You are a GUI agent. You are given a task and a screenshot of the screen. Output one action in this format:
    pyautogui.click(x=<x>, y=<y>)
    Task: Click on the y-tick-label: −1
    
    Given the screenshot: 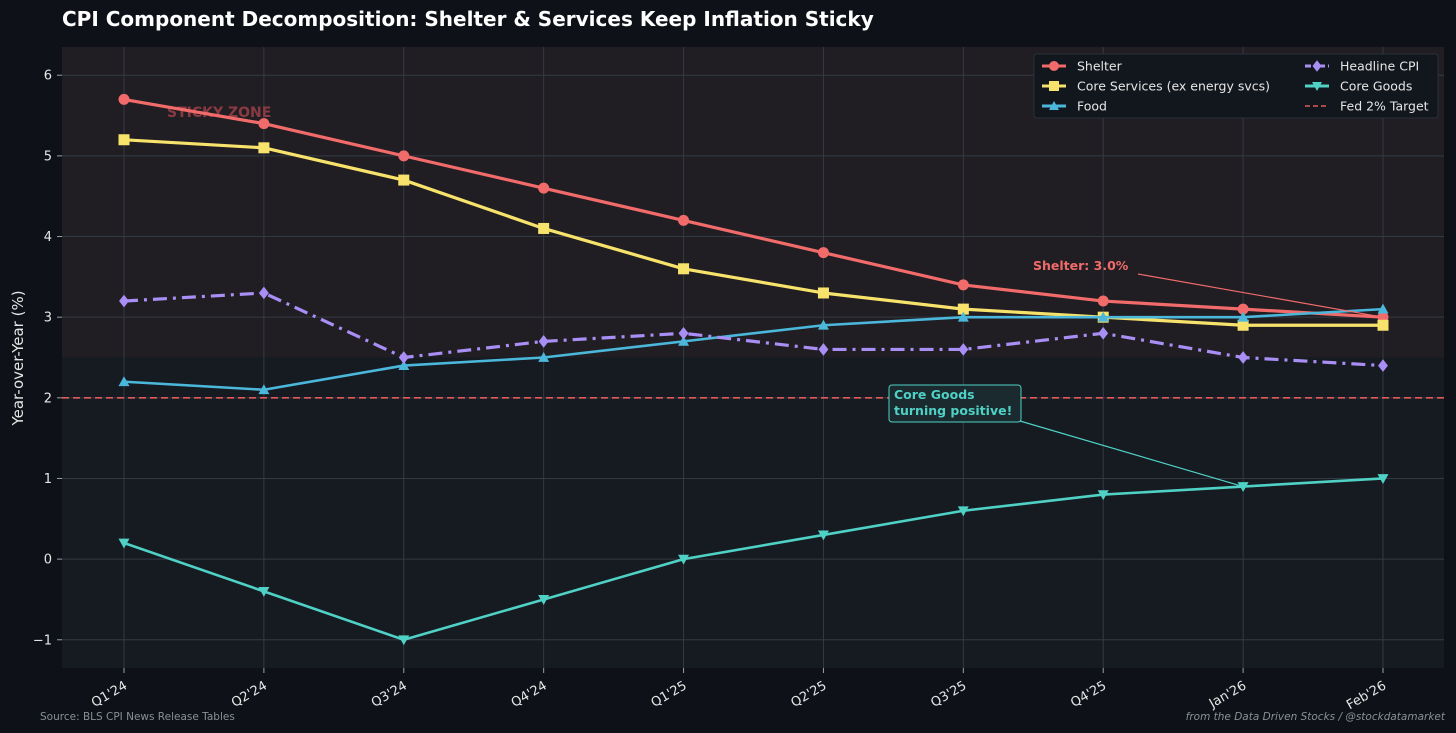 What is the action you would take?
    pyautogui.click(x=42, y=640)
    